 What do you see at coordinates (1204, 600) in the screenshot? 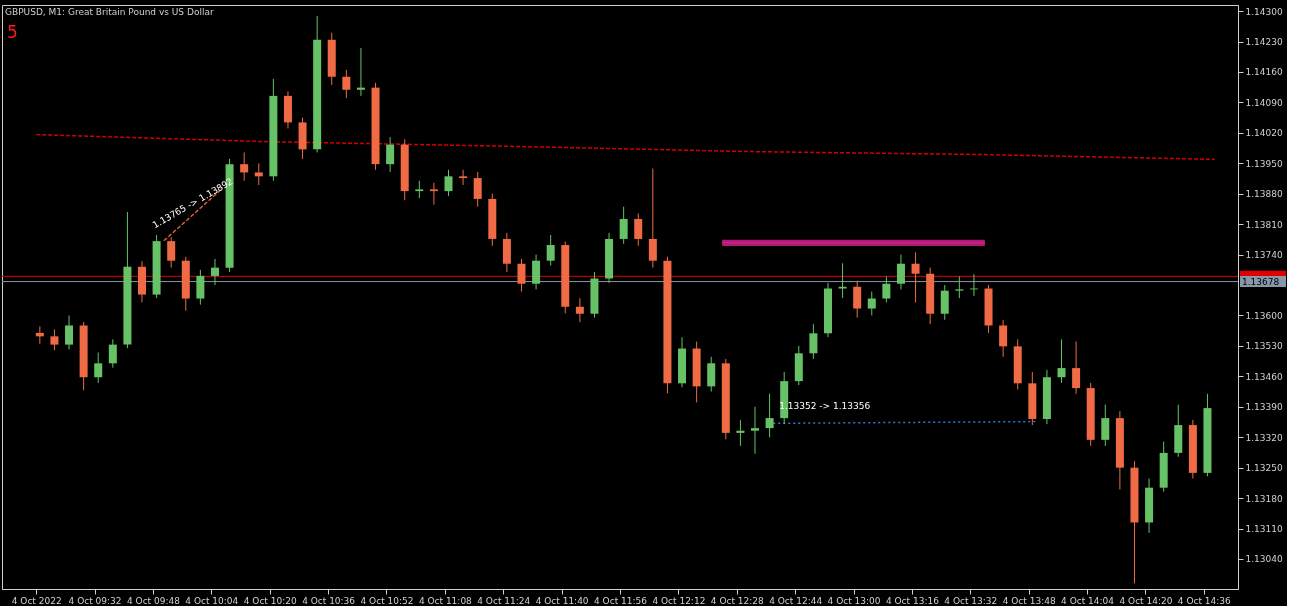
I see `x-tick-label: 4 Oct 14:36` at bounding box center [1204, 600].